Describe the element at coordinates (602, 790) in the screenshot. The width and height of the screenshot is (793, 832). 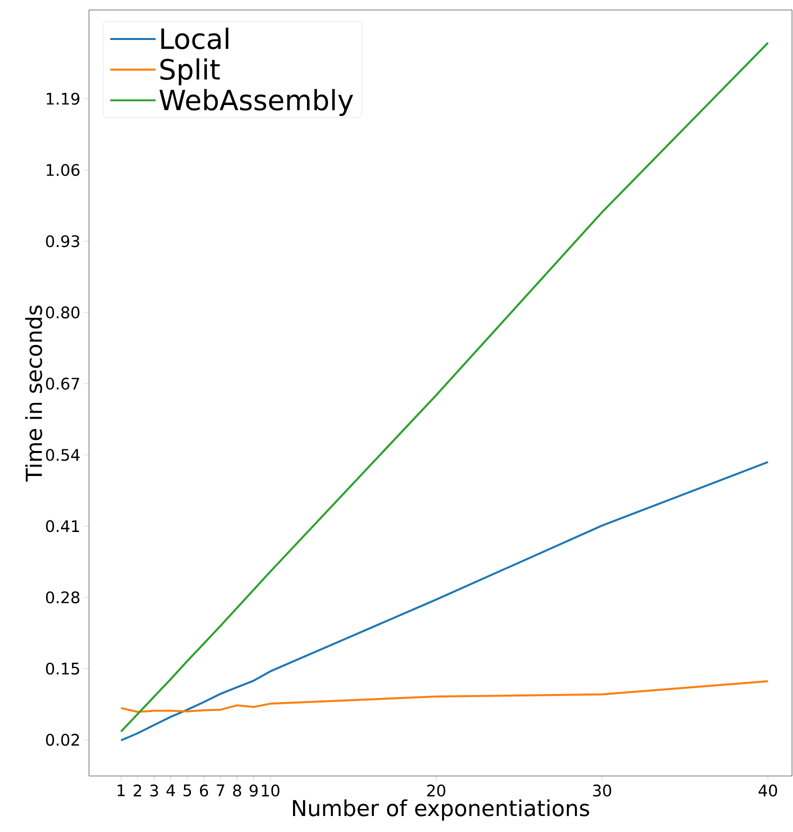
I see `x-tick-label: 30` at that location.